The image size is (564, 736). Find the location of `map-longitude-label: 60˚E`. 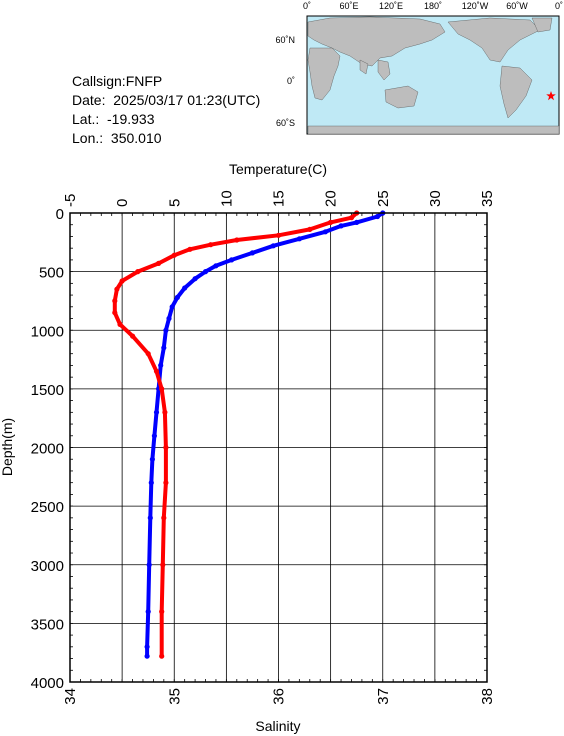

map-longitude-label: 60˚E is located at coordinates (348, 6).